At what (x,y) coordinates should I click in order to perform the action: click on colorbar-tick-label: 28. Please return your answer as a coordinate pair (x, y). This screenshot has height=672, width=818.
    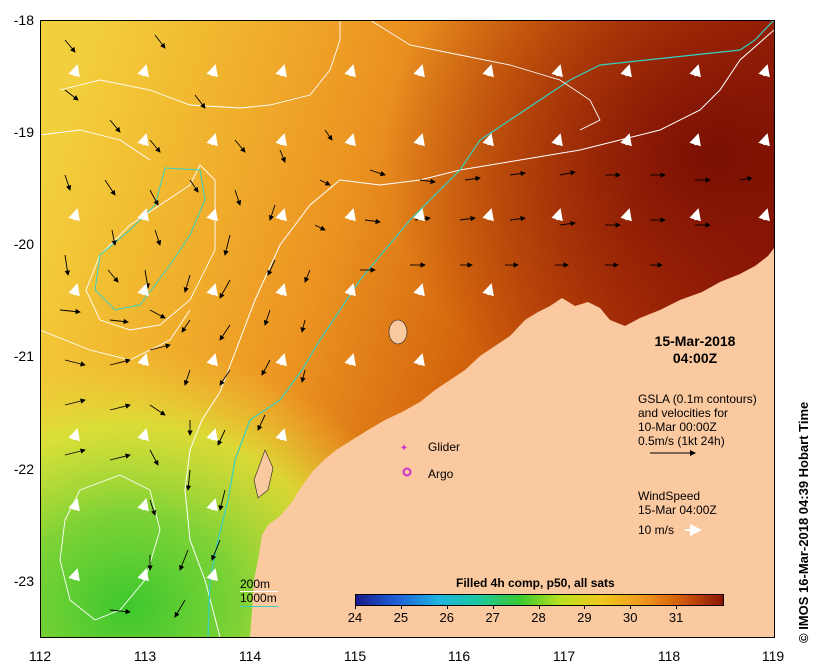
    Looking at the image, I should click on (538, 617).